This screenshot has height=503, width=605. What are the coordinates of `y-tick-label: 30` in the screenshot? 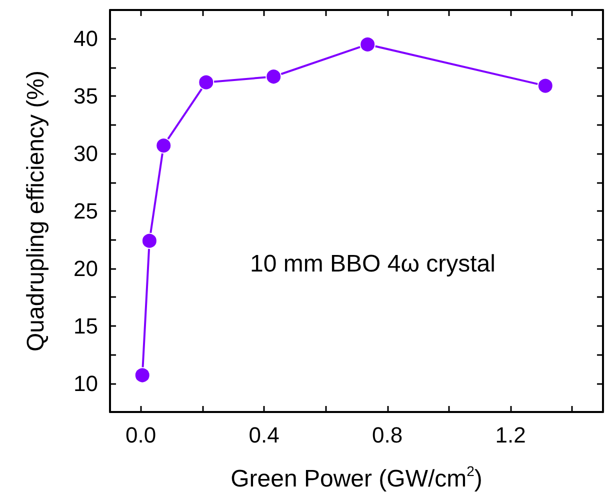 It's located at (86, 153).